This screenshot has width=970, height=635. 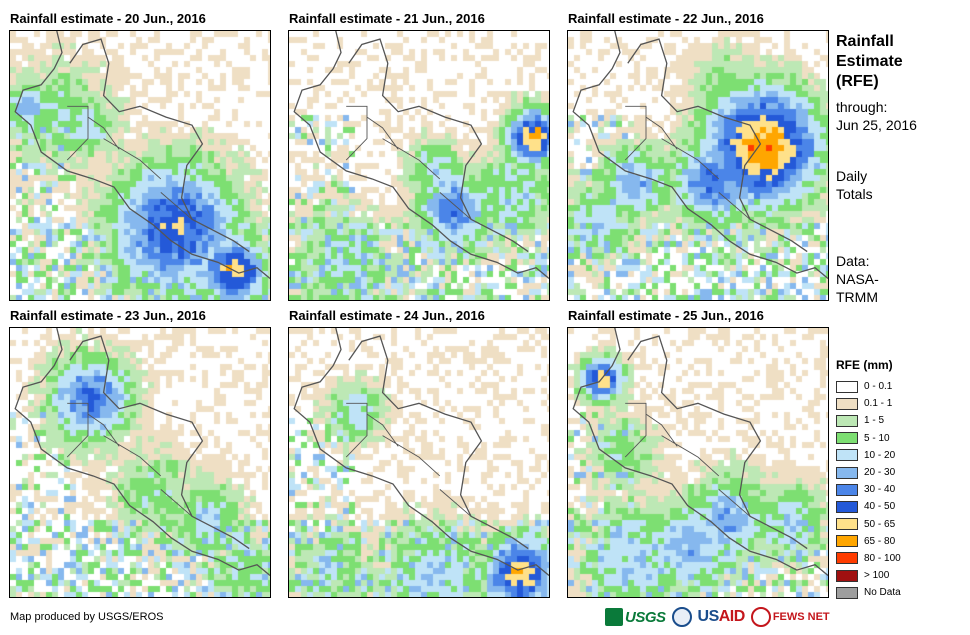 I want to click on legend-item: No Data, so click(x=868, y=592).